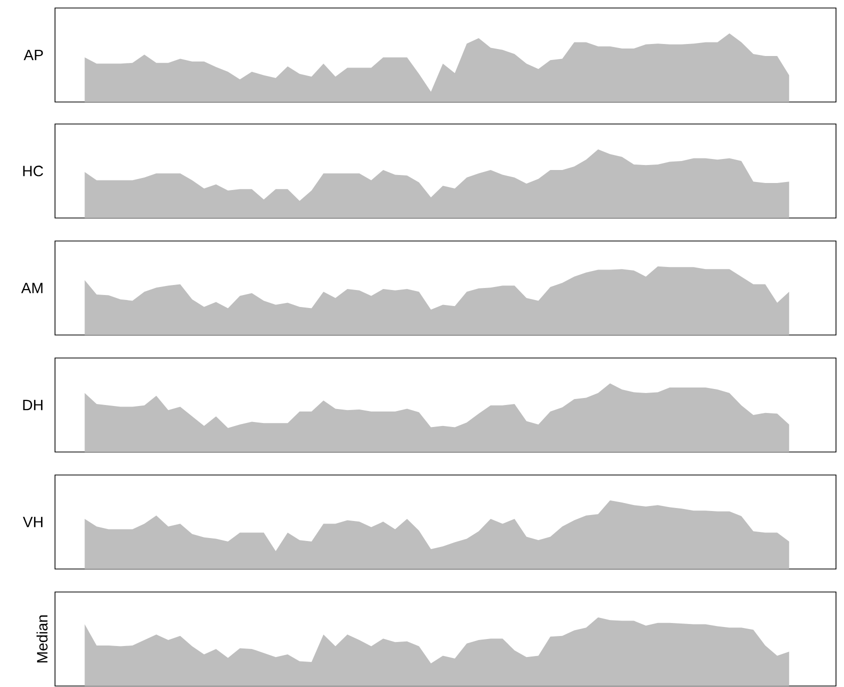 The width and height of the screenshot is (844, 687). I want to click on y-axis-title: DH, so click(32, 405).